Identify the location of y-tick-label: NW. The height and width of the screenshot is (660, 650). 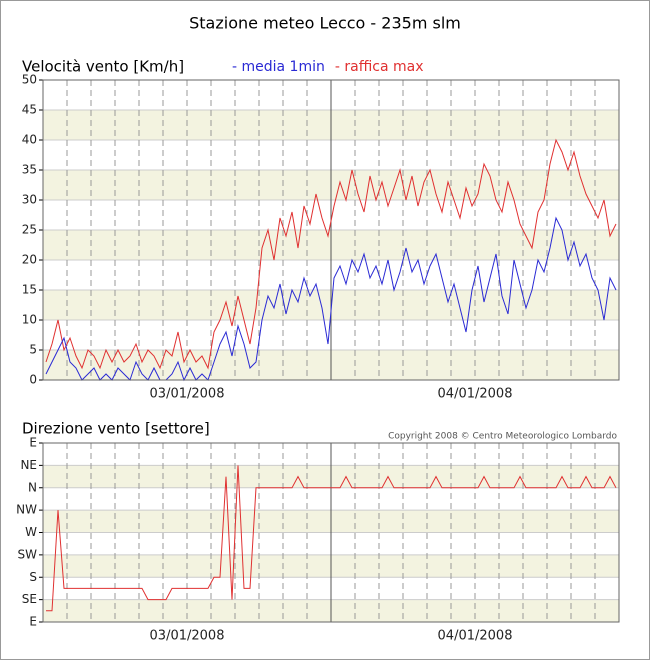
(26, 510).